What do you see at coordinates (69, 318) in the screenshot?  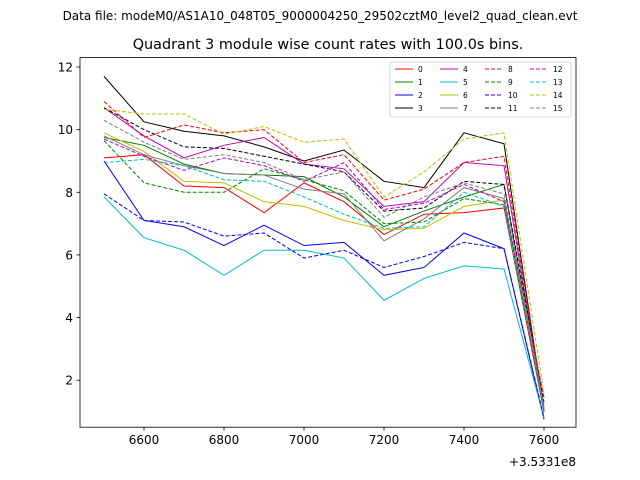 I see `y-tick-label: 4` at bounding box center [69, 318].